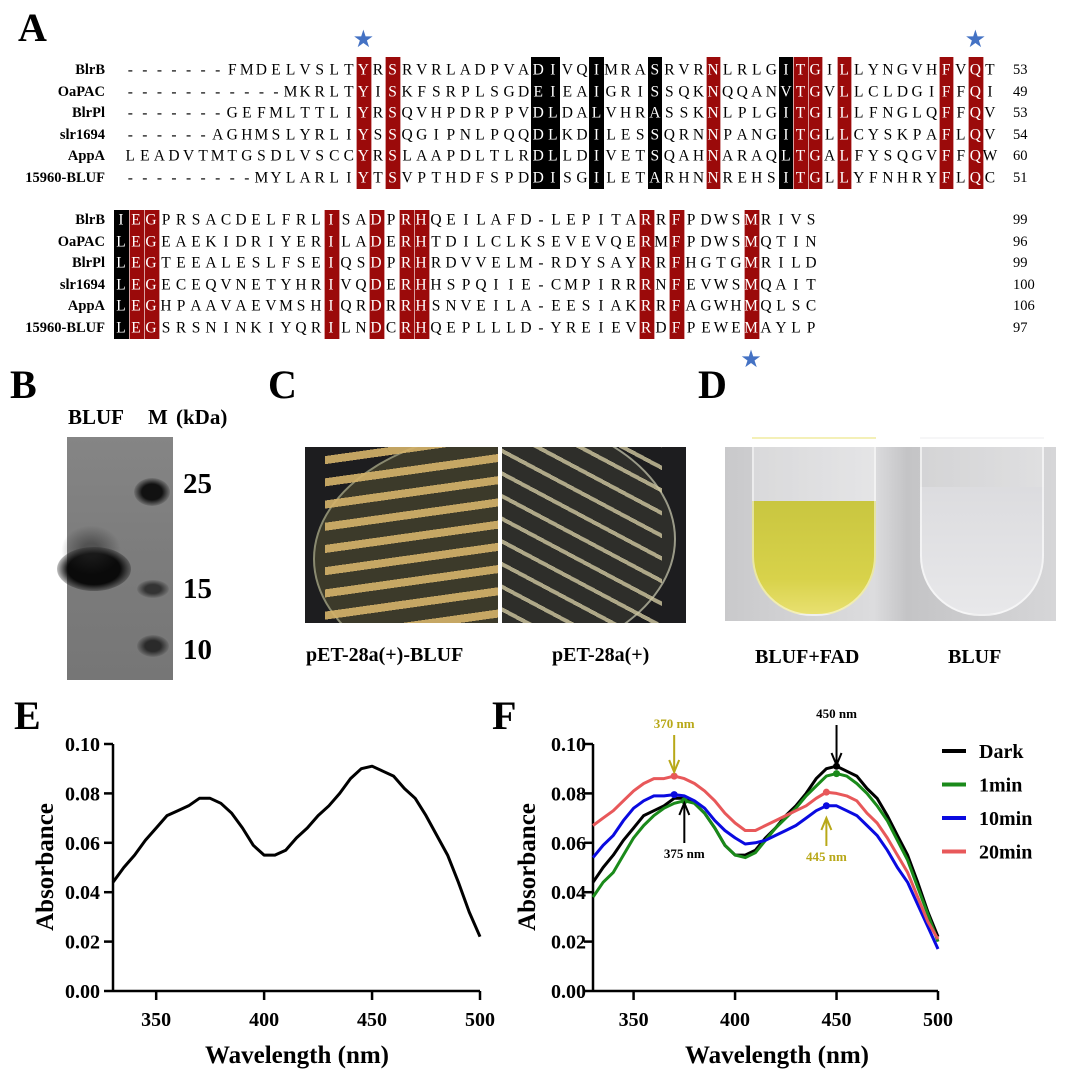 The width and height of the screenshot is (1080, 1080). Describe the element at coordinates (713, 178) in the screenshot. I see `residue: N` at that location.